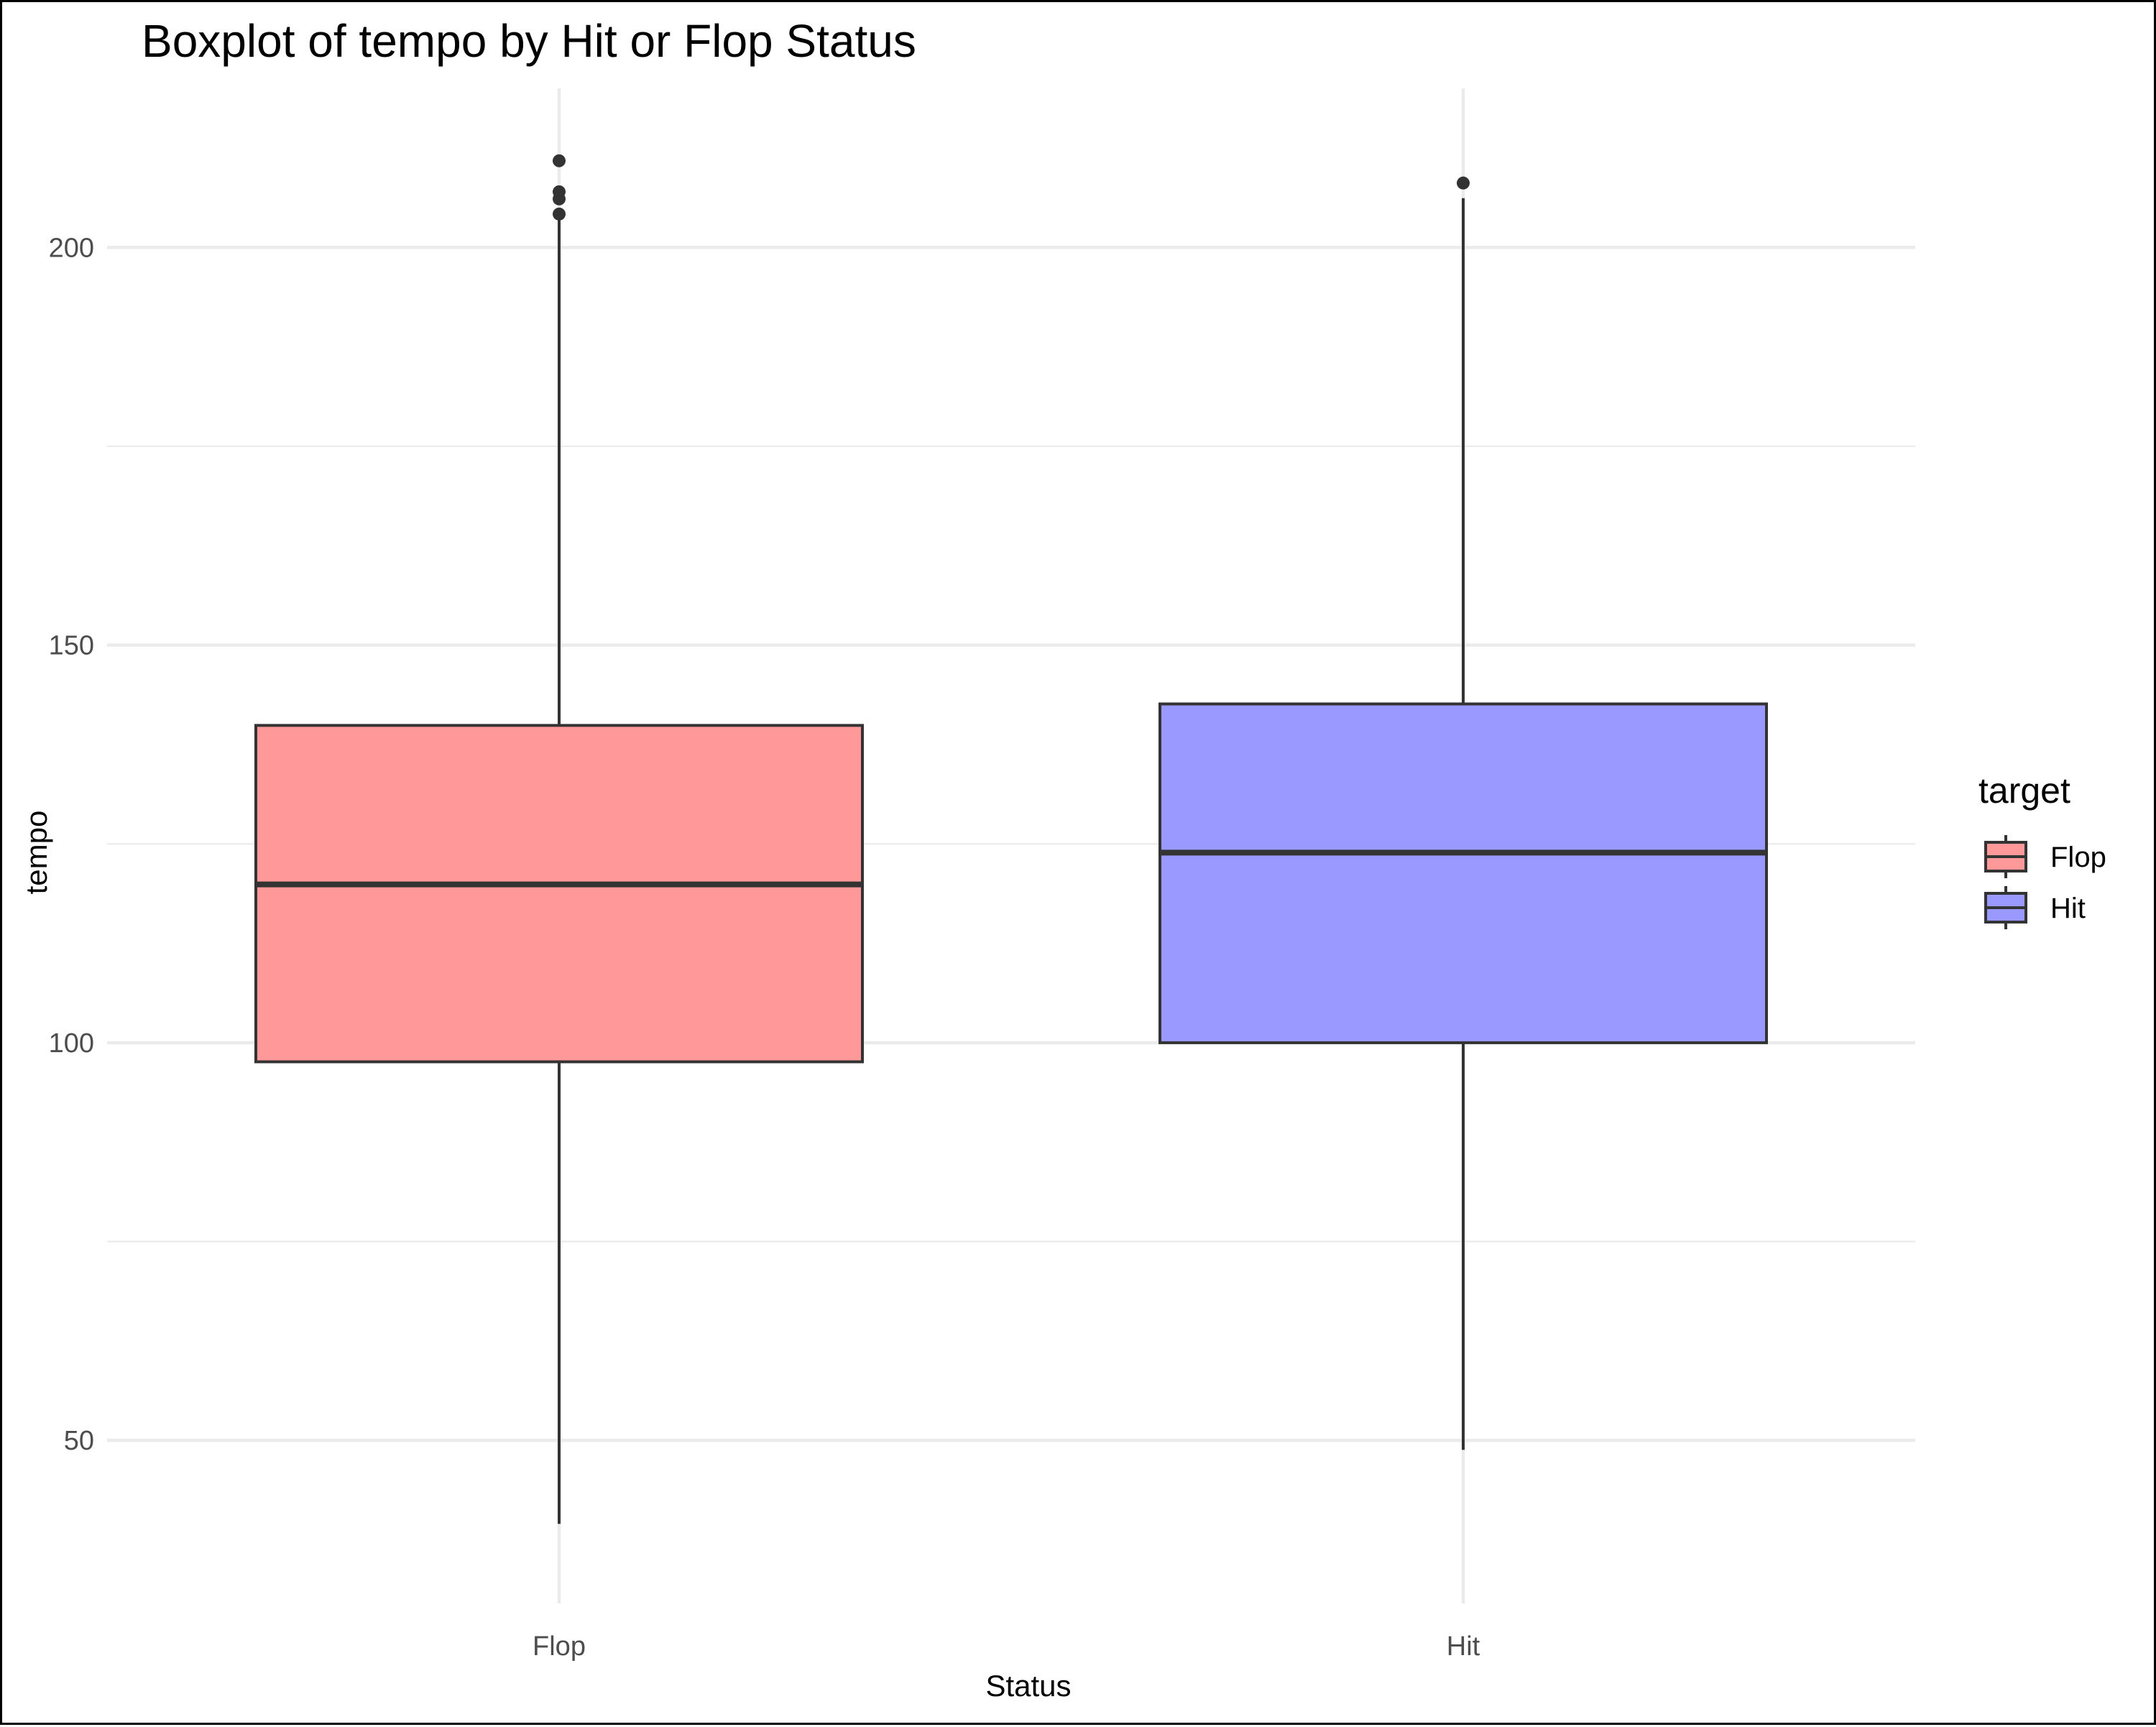 This screenshot has height=1727, width=2156. What do you see at coordinates (79, 1441) in the screenshot?
I see `y-tick-label-50: 50` at bounding box center [79, 1441].